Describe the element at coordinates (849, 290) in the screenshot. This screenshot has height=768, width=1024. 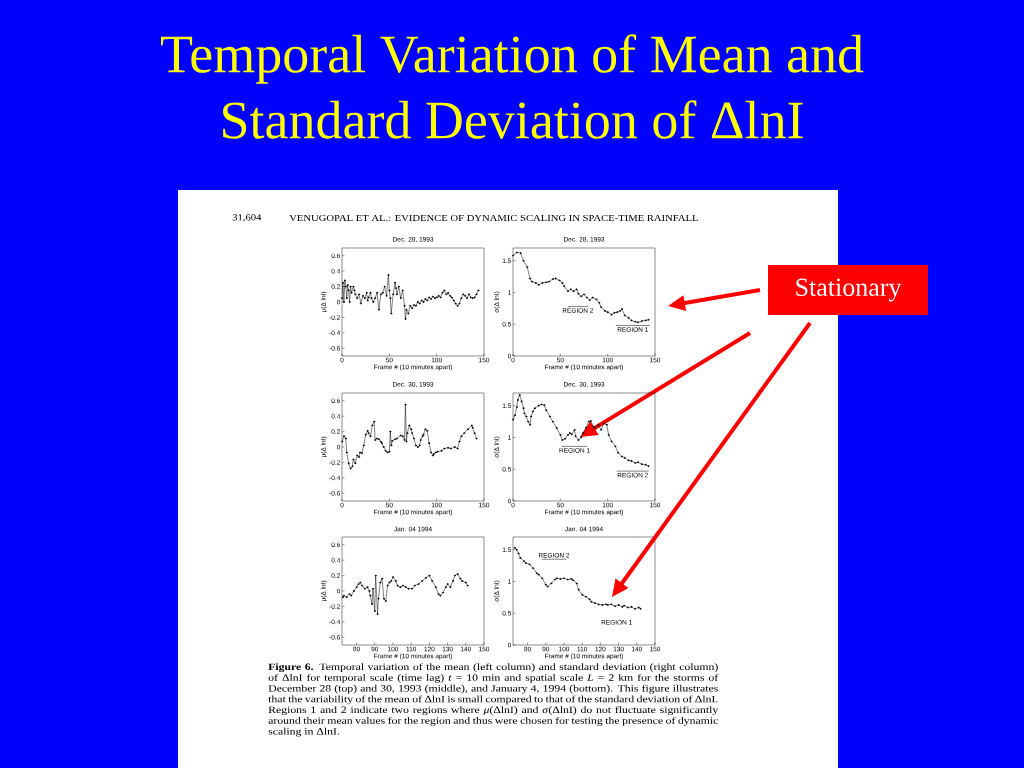
I see `text: Stationary` at that location.